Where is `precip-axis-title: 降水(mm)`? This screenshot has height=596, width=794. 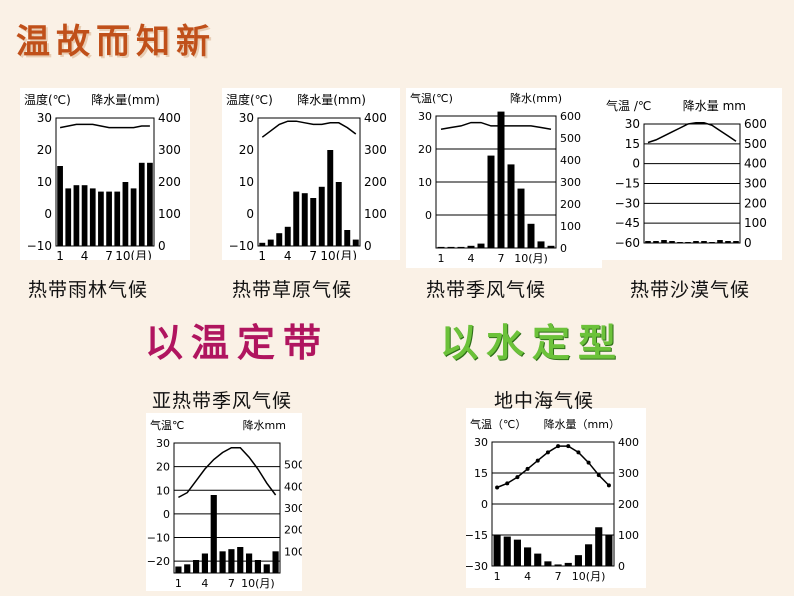 precip-axis-title: 降水(mm) is located at coordinates (536, 98).